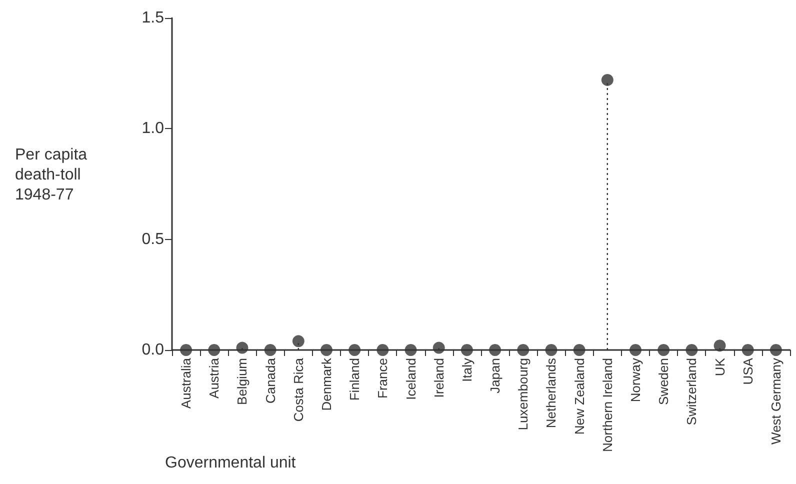  I want to click on x-tick-label: Luxembourg, so click(523, 394).